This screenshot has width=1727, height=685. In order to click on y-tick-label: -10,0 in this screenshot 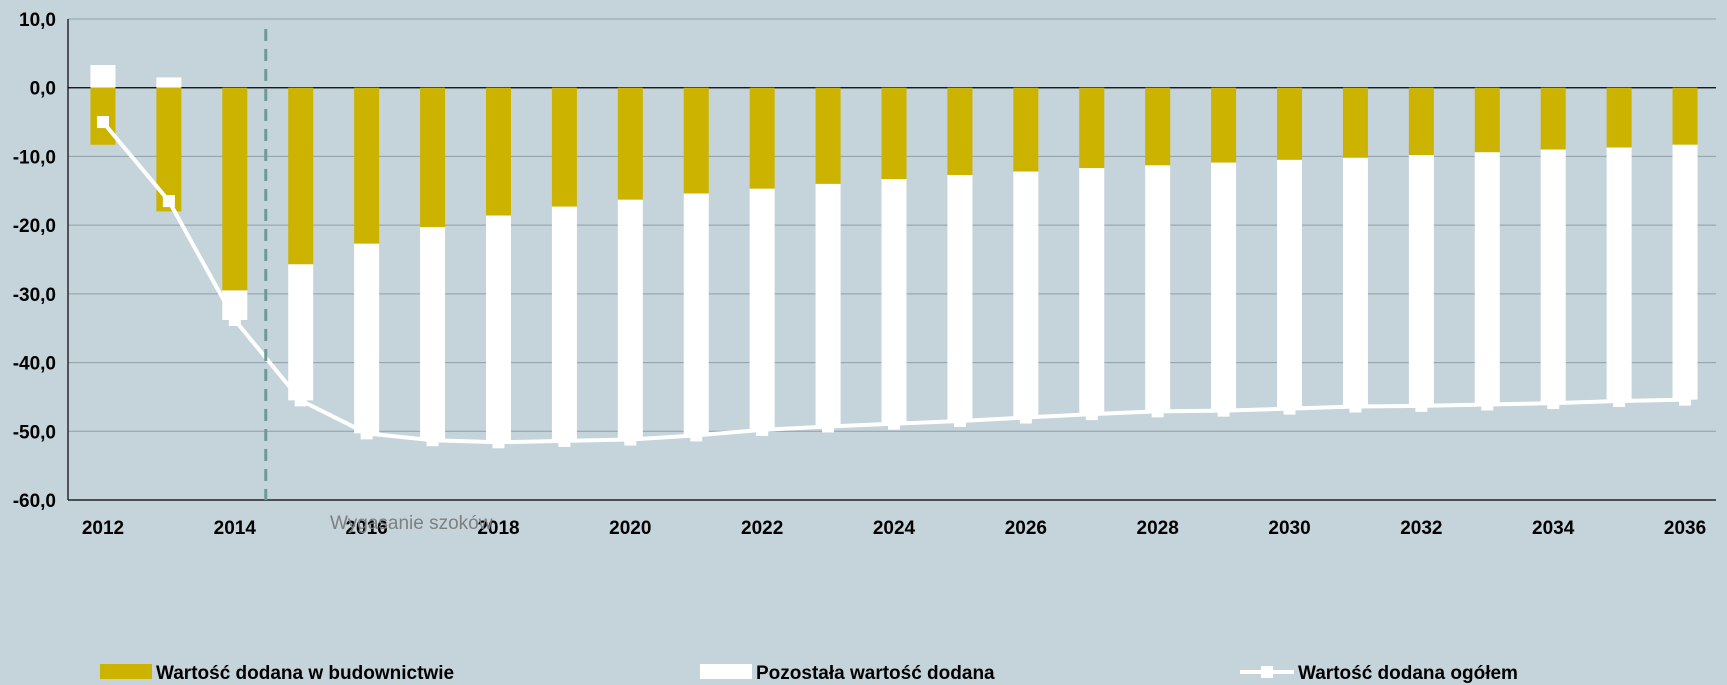, I will do `click(34, 157)`.